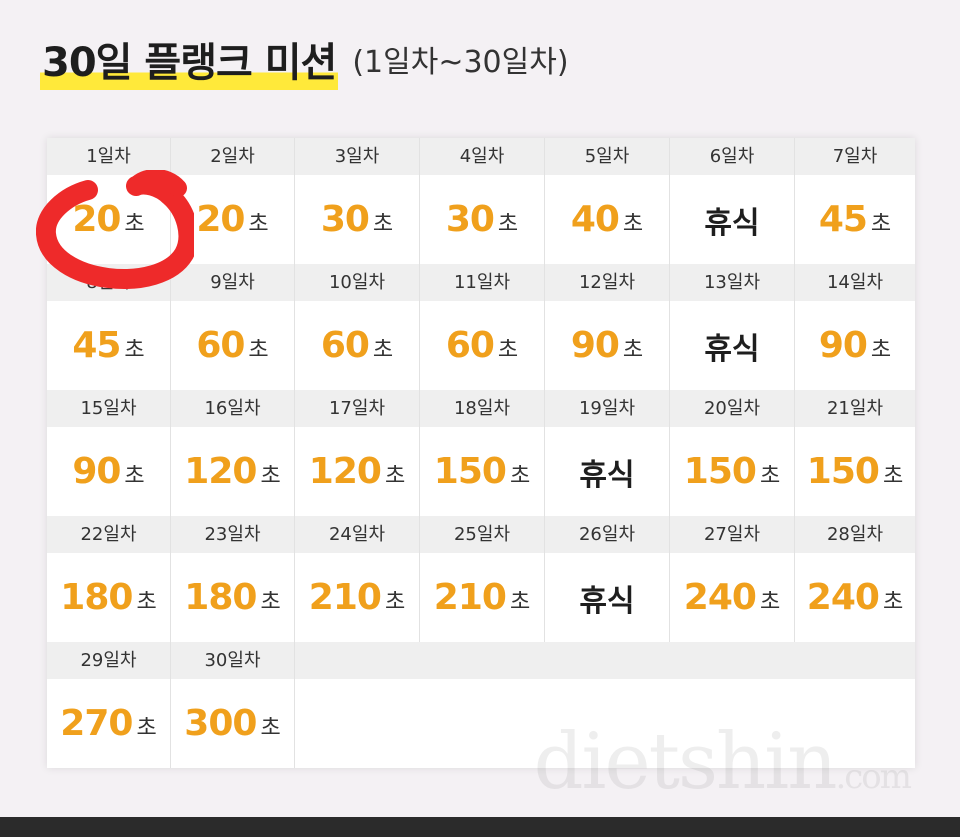 The image size is (960, 837). Describe the element at coordinates (108, 660) in the screenshot. I see `day-label: 29일차` at that location.